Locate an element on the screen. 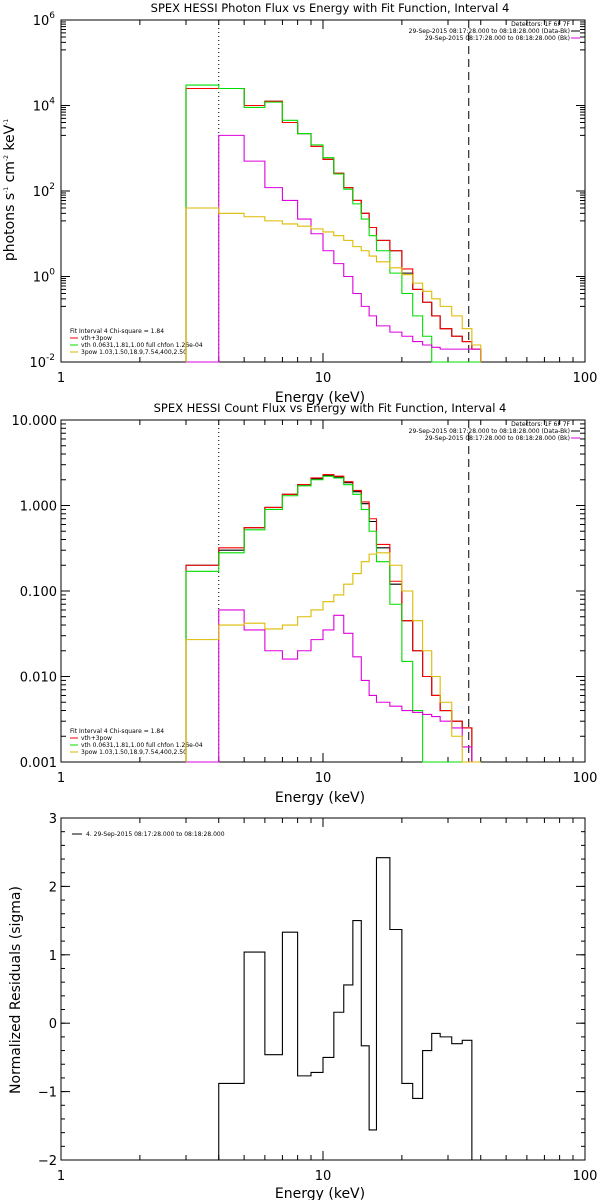  photon-flux-x-tick-label: 10 is located at coordinates (323, 378).